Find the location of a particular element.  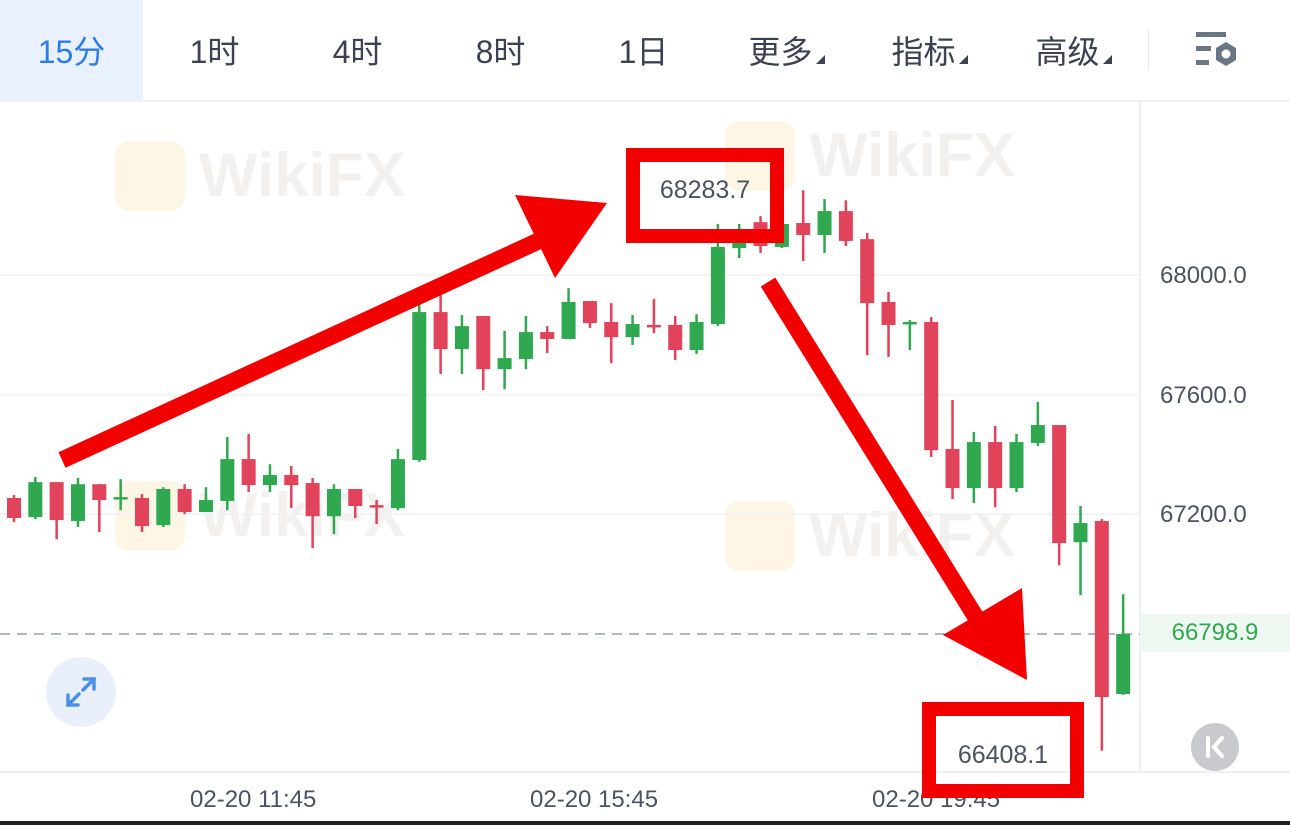

x-tick-label: 02-20 15:45 is located at coordinates (594, 799).